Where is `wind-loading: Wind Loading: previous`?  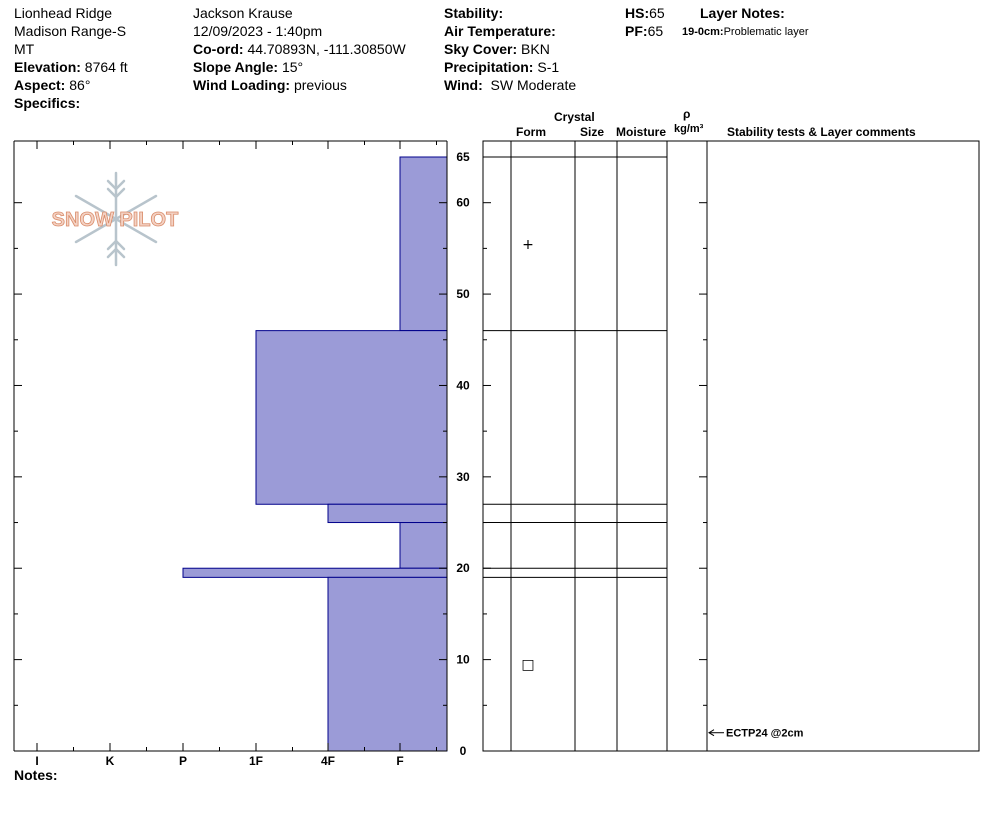 wind-loading: Wind Loading: previous is located at coordinates (270, 85).